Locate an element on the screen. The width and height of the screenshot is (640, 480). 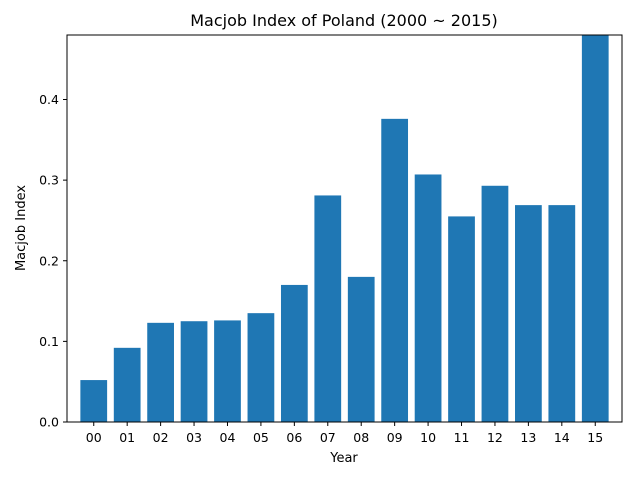
y-tick-label: 0.2 is located at coordinates (49, 260).